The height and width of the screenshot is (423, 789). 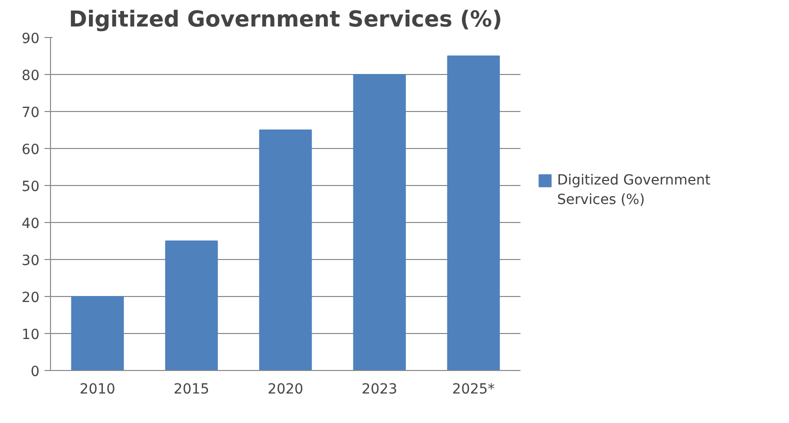 What do you see at coordinates (98, 390) in the screenshot?
I see `x-tick-label: 2010` at bounding box center [98, 390].